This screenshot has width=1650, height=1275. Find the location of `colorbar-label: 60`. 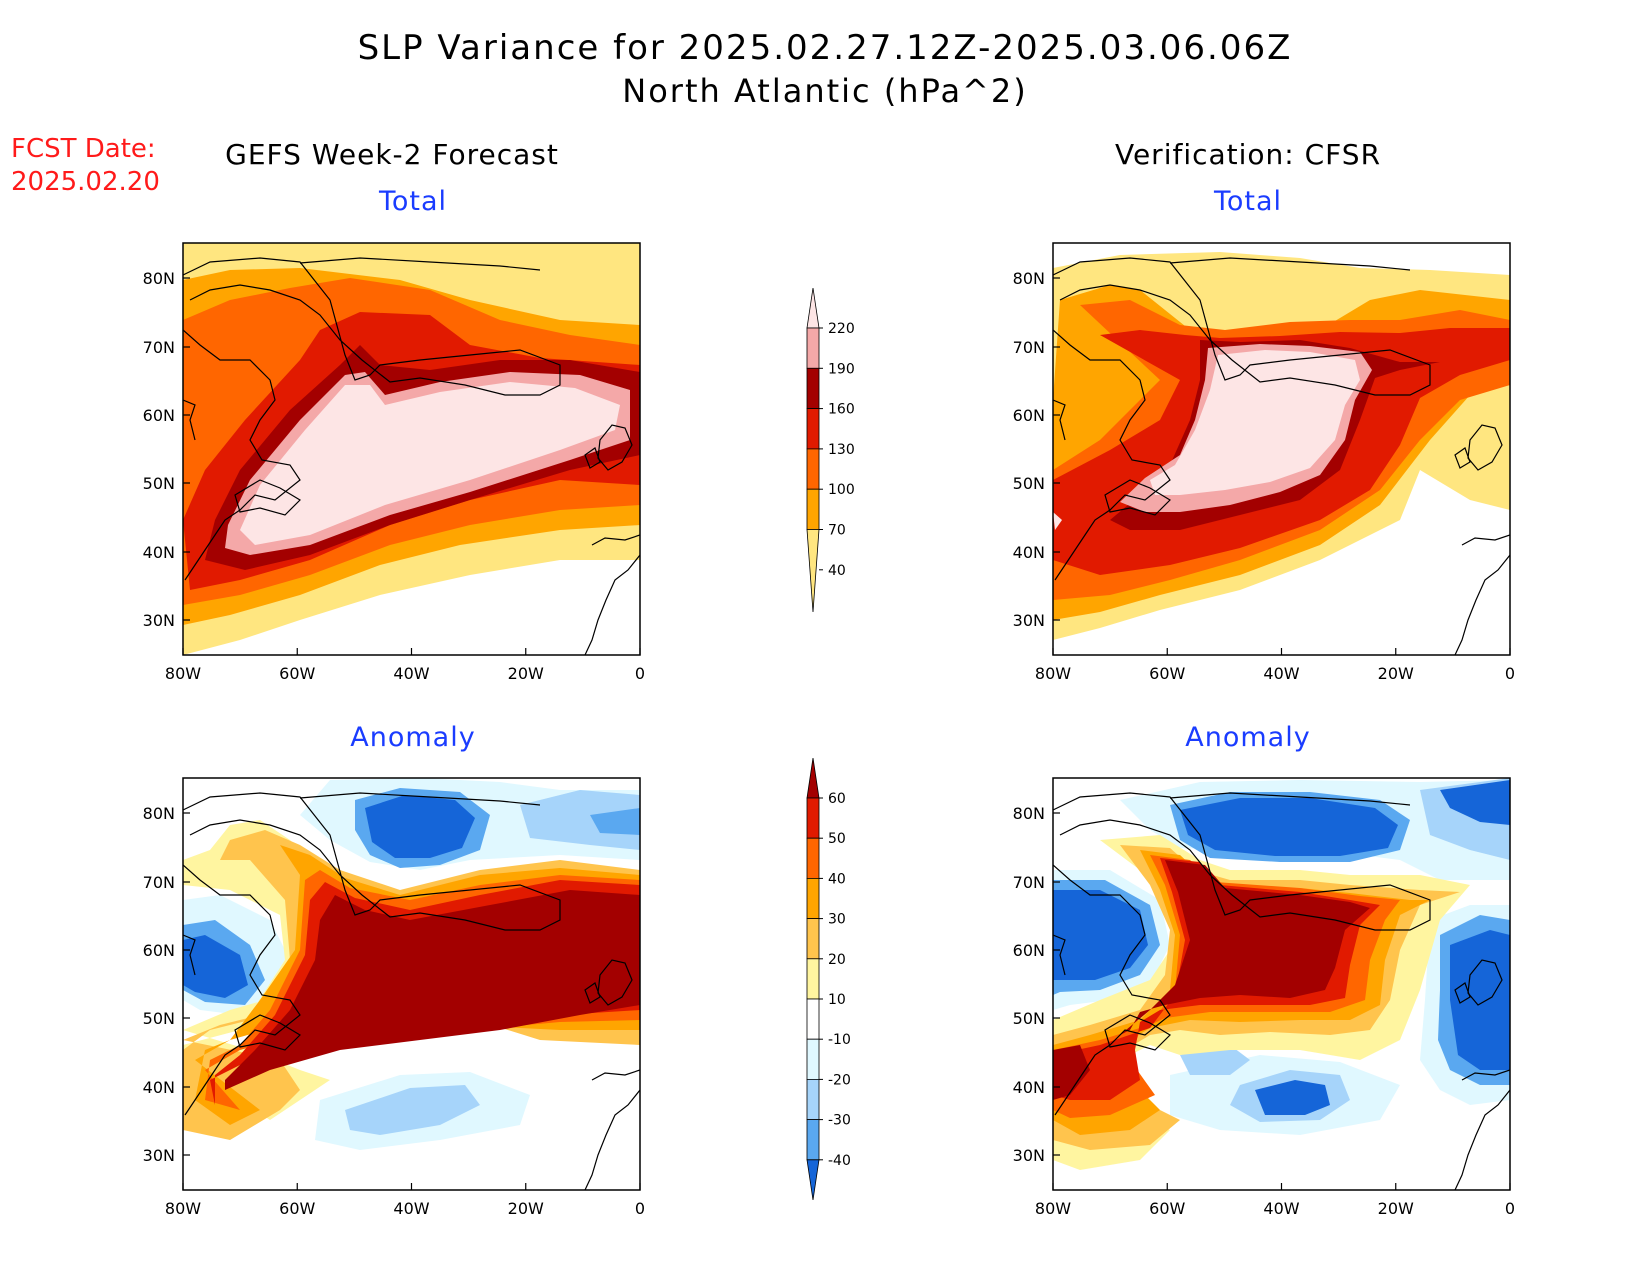

colorbar-label: 60 is located at coordinates (837, 799).